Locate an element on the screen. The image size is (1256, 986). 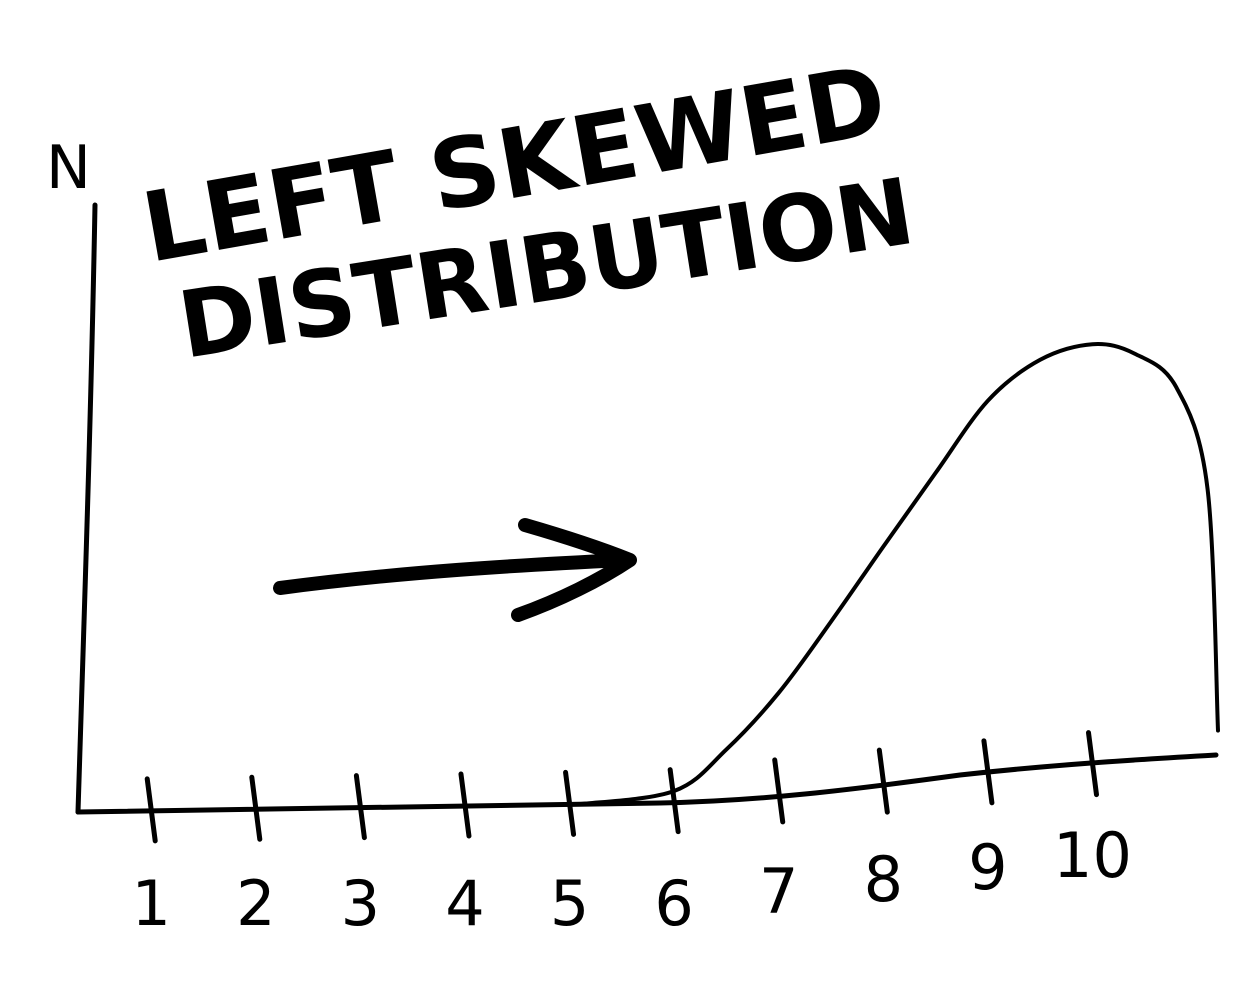
y-axis-label: N is located at coordinates (68, 168).